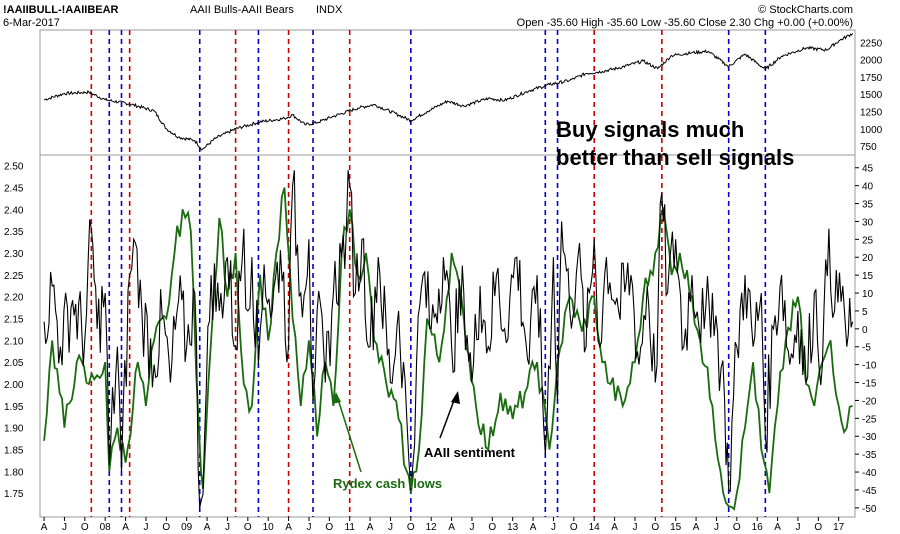 The height and width of the screenshot is (534, 900). I want to click on x-tick-33: J, so click(716, 527).